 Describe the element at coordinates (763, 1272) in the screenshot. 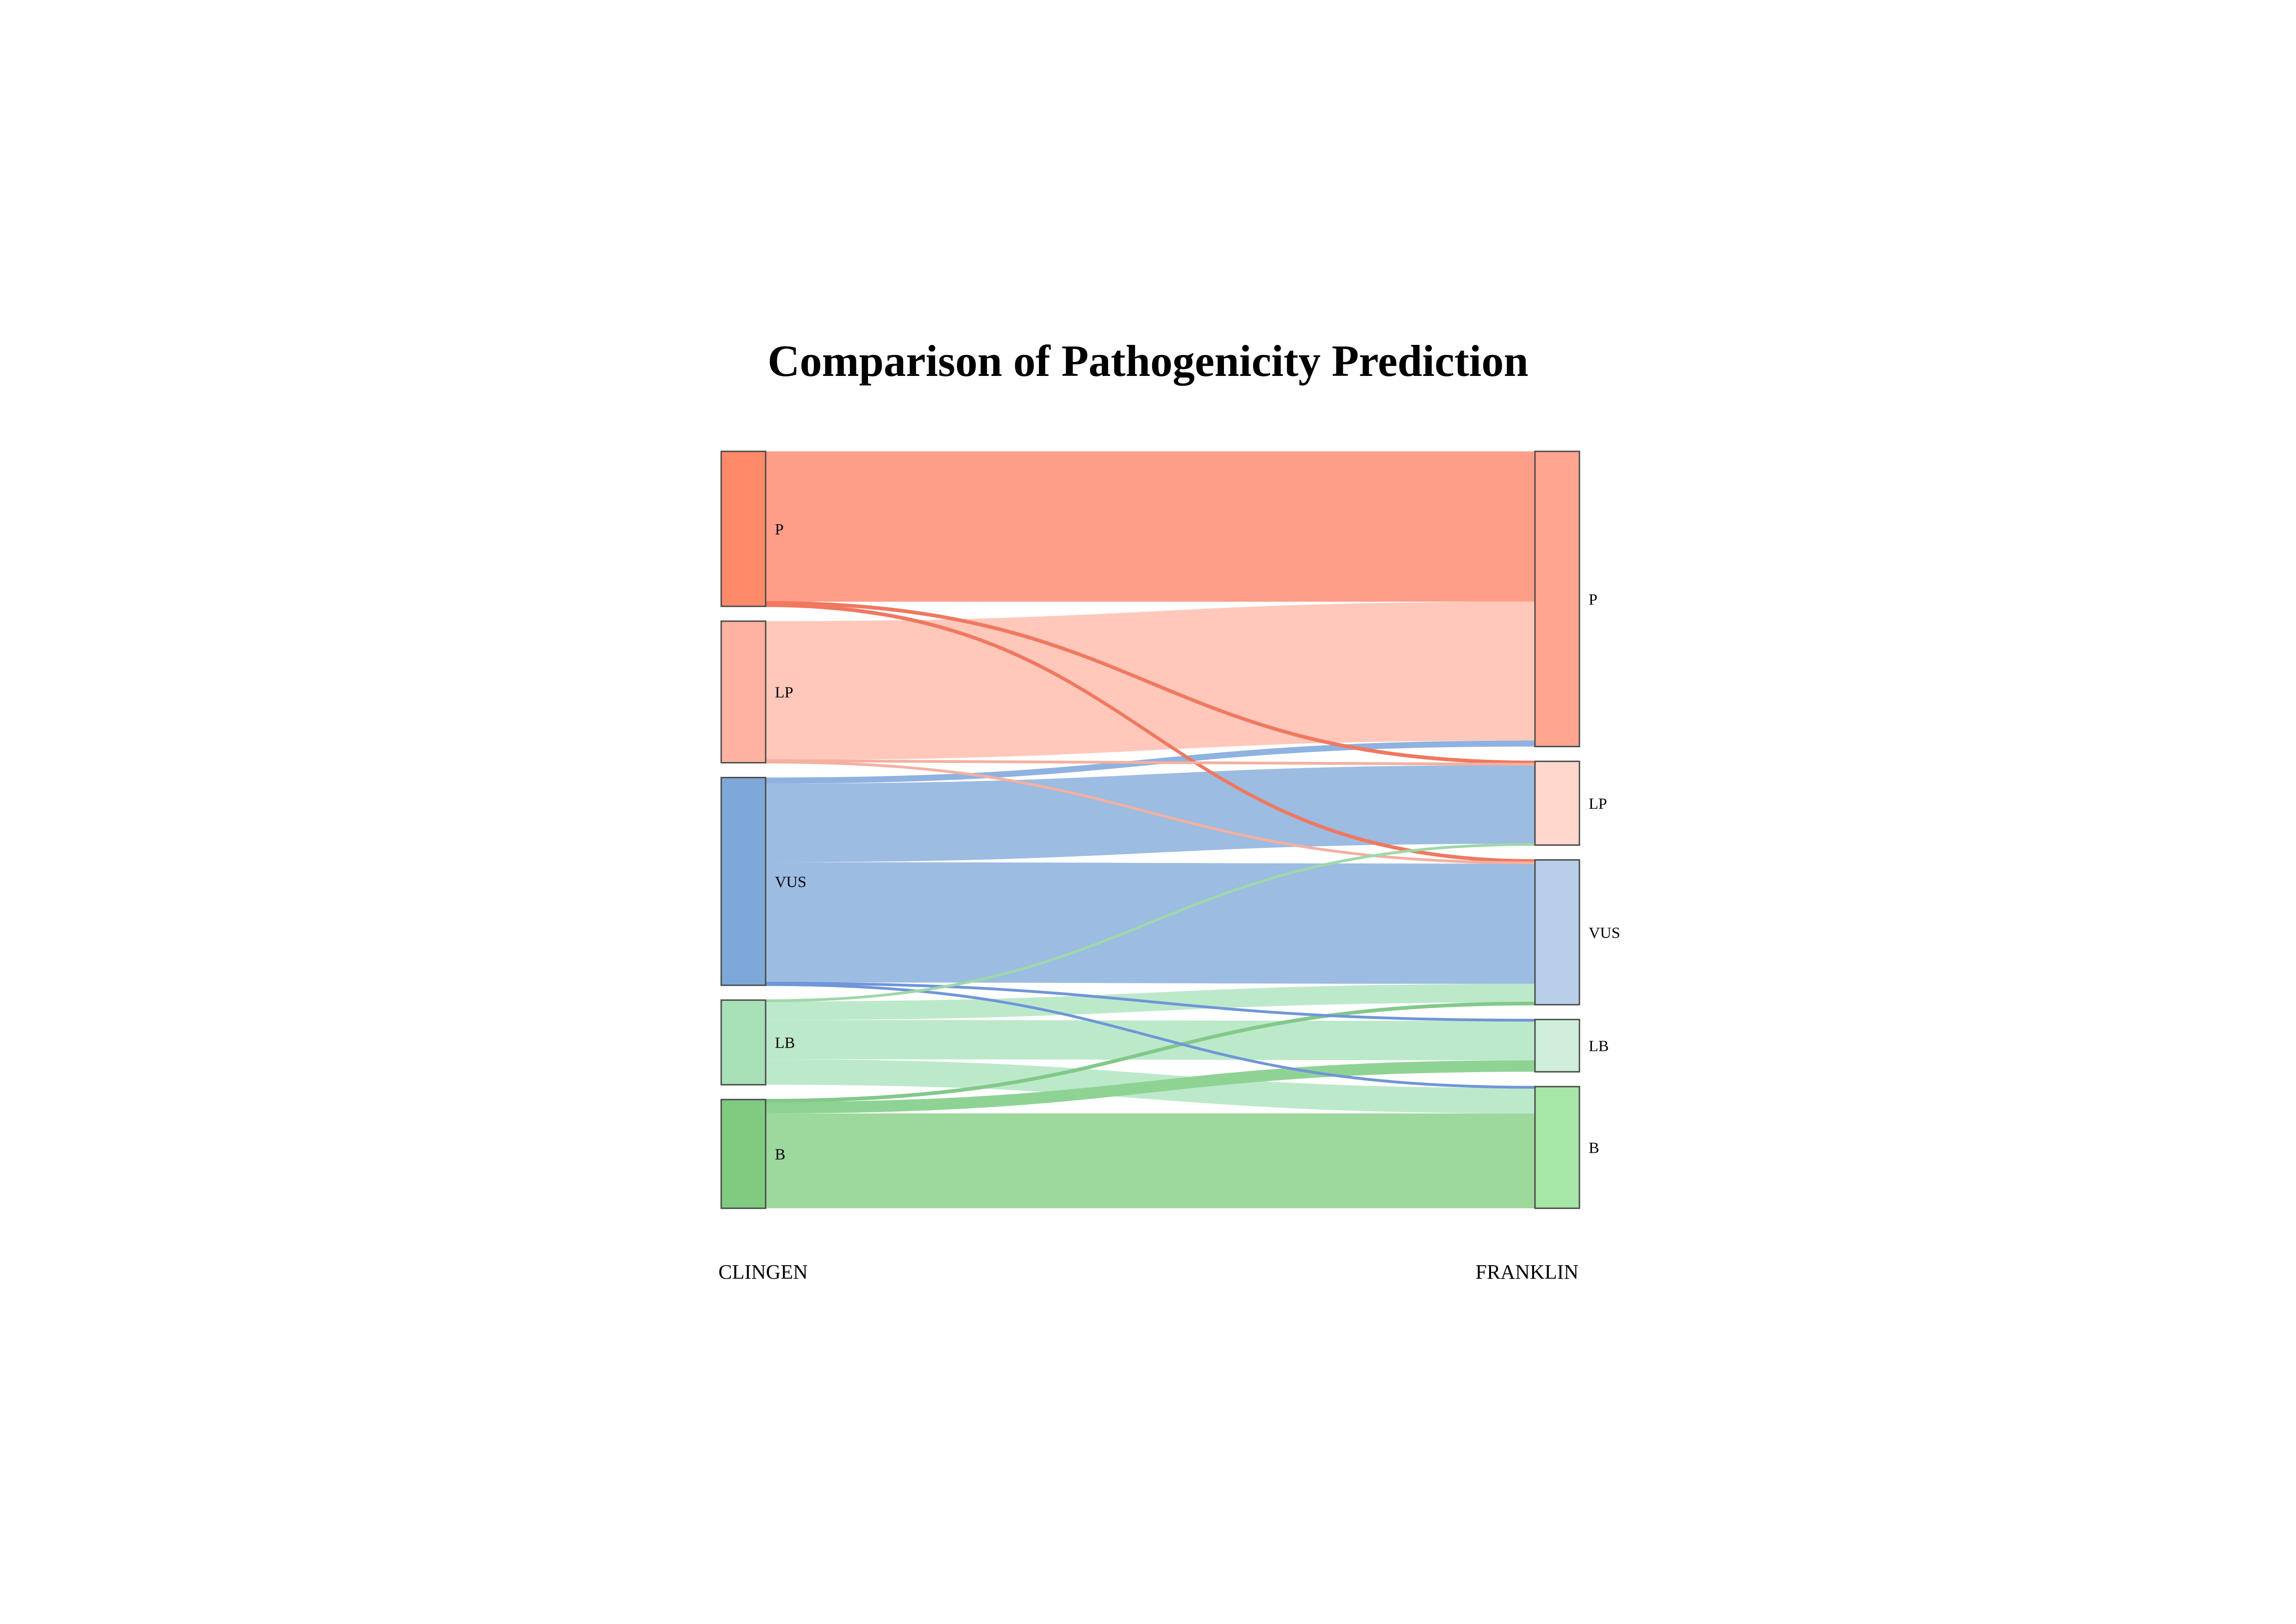

I see `left-axis-label: CLINGEN` at that location.